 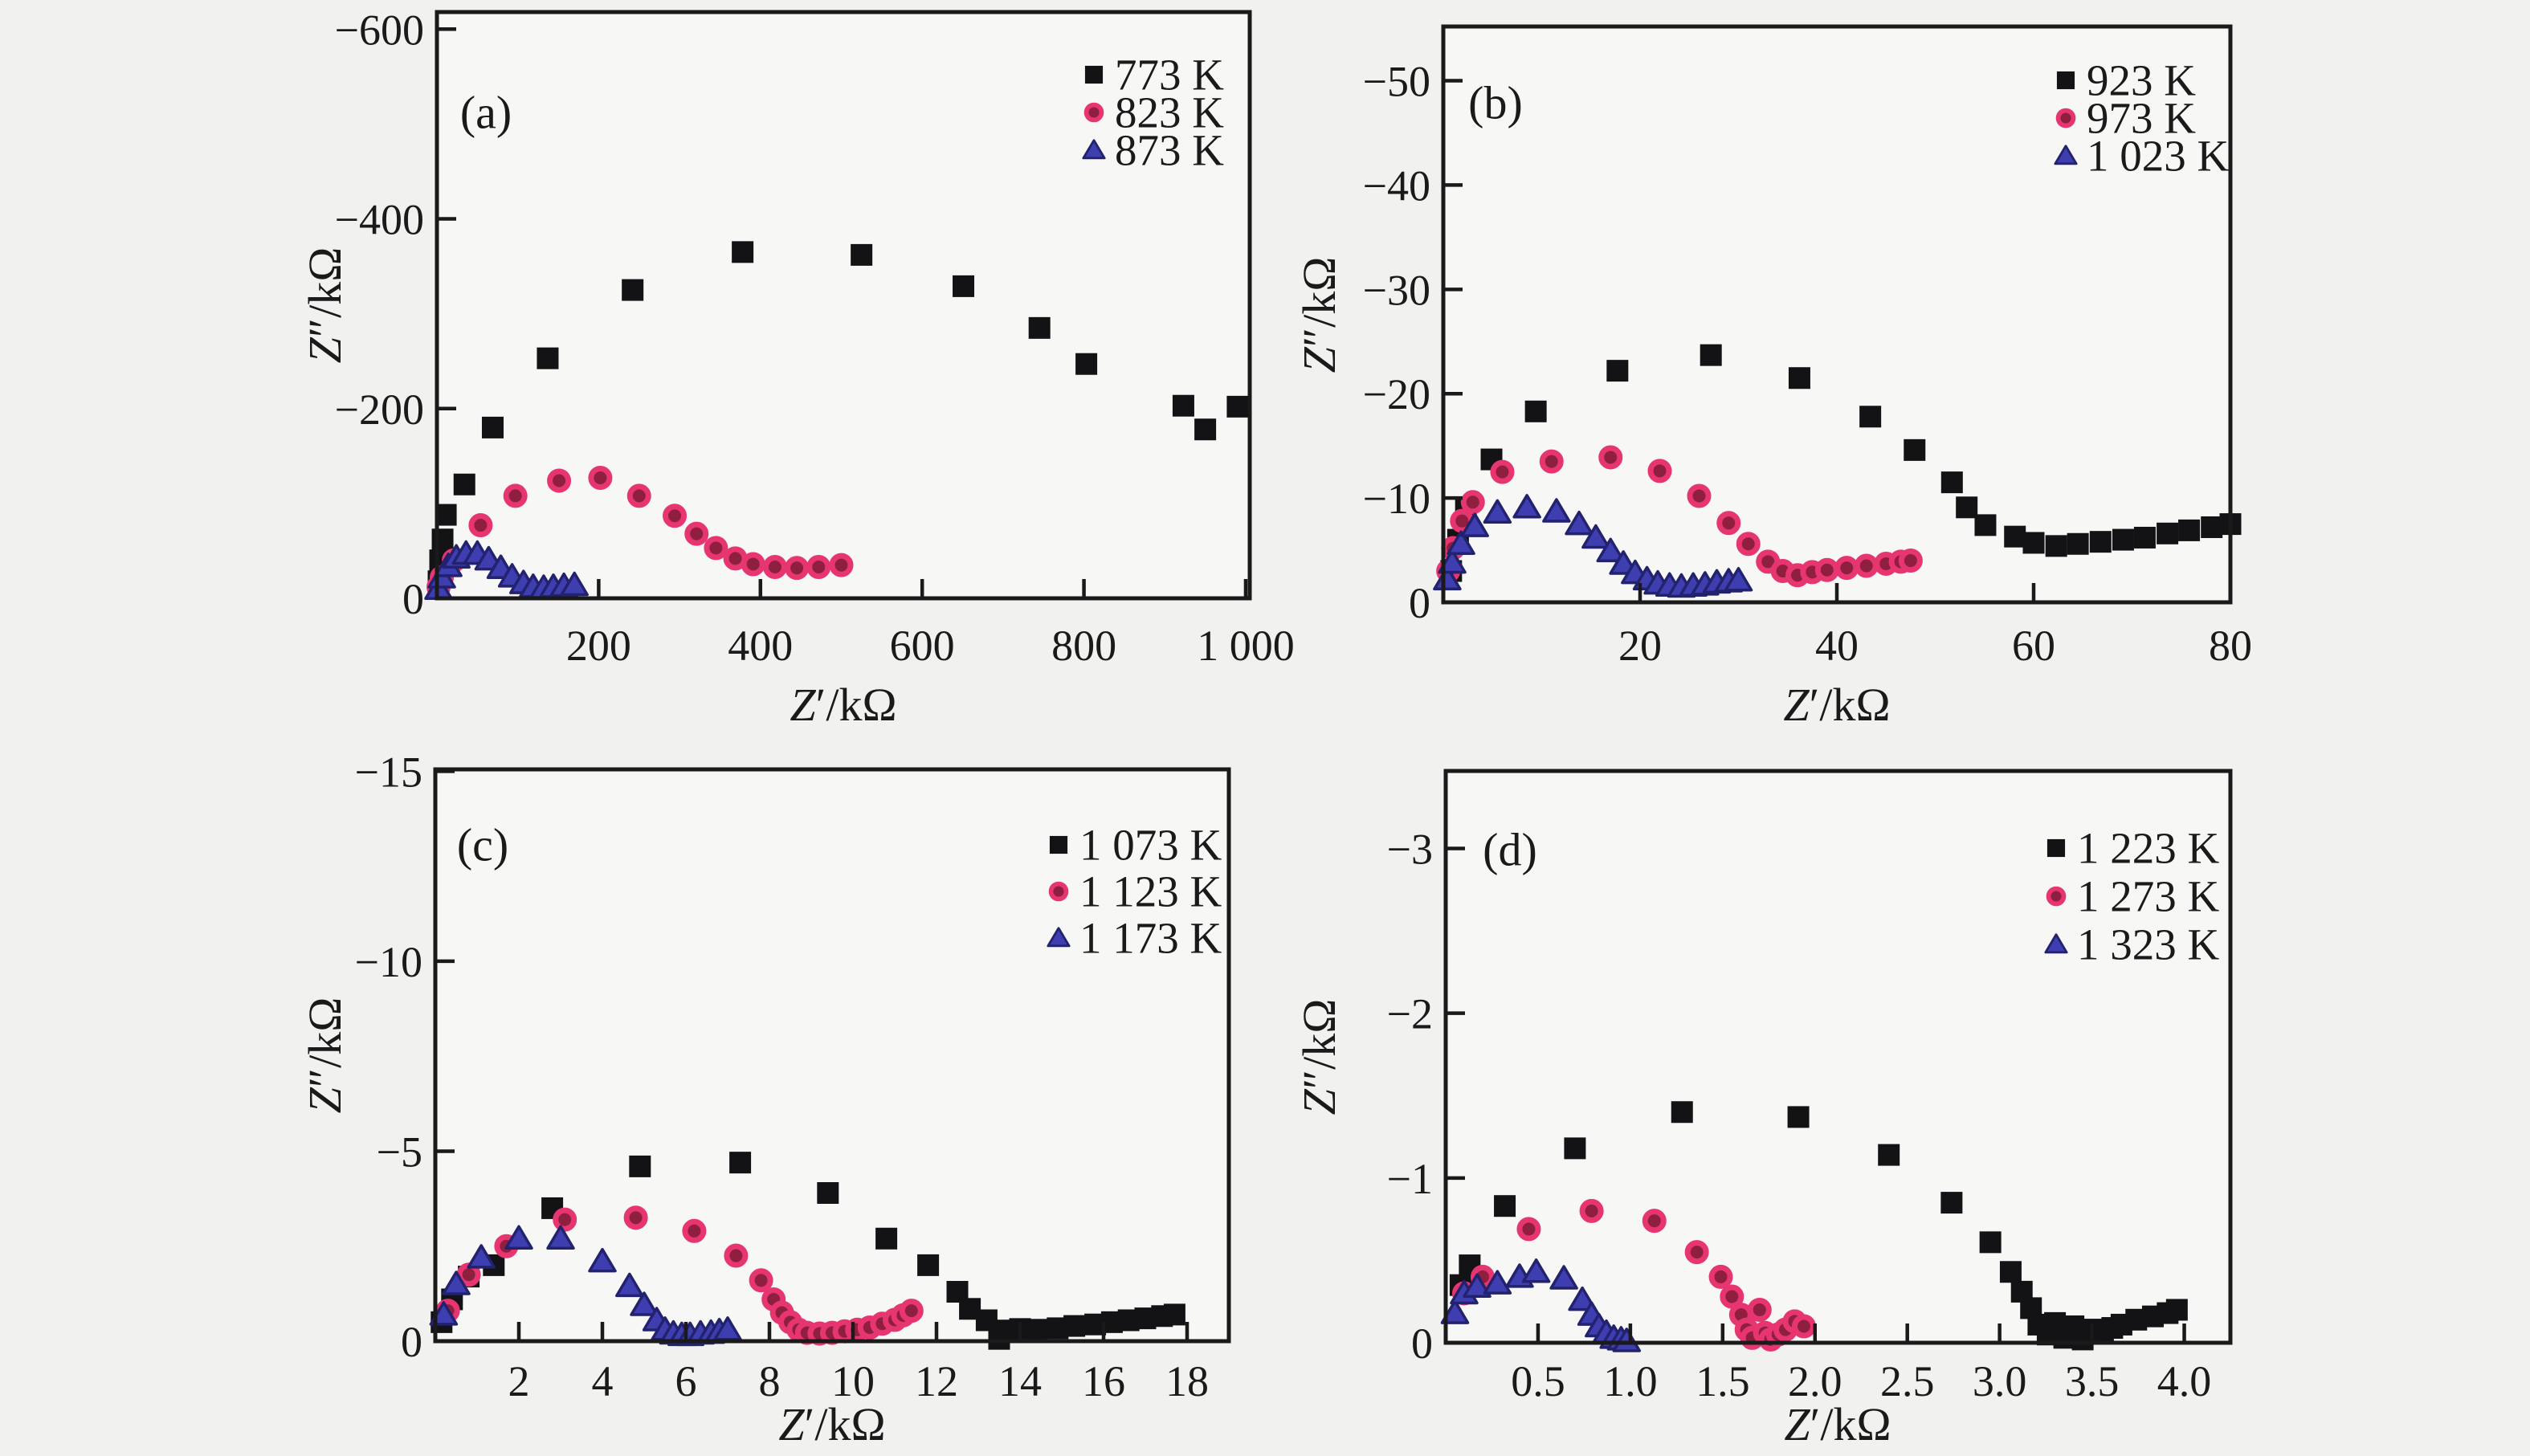 What do you see at coordinates (1679, 516) in the screenshot?
I see `series-973-K` at bounding box center [1679, 516].